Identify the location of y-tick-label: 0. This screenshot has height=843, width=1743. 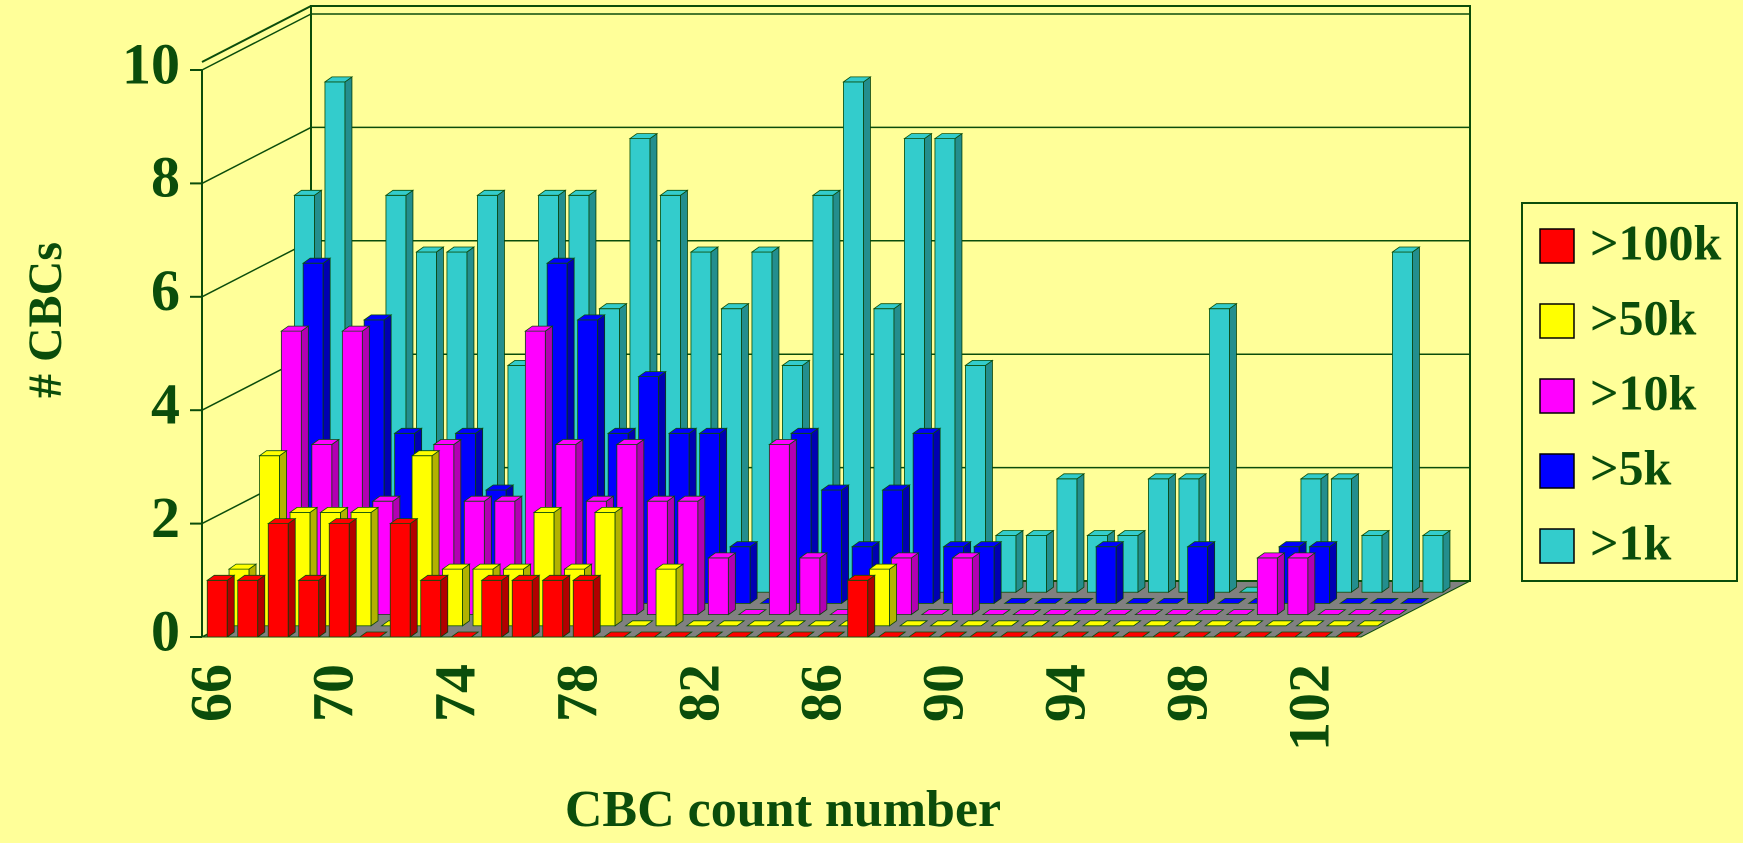
(165, 630).